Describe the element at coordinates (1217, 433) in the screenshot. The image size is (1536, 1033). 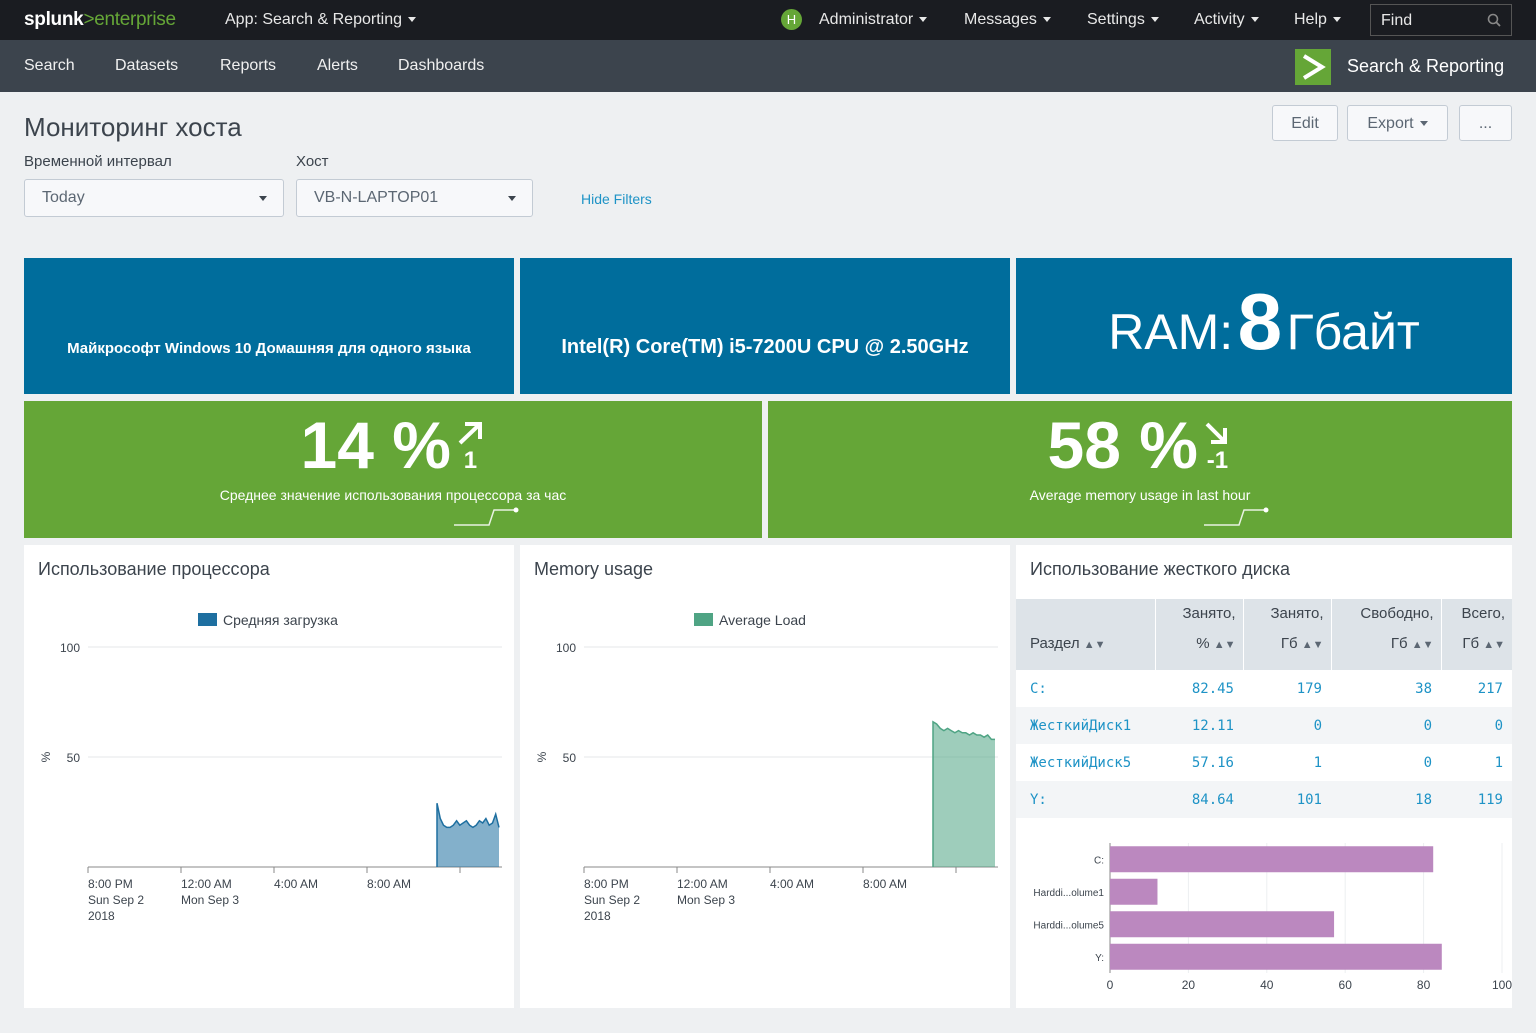
I see `arrow-down-right-icon` at that location.